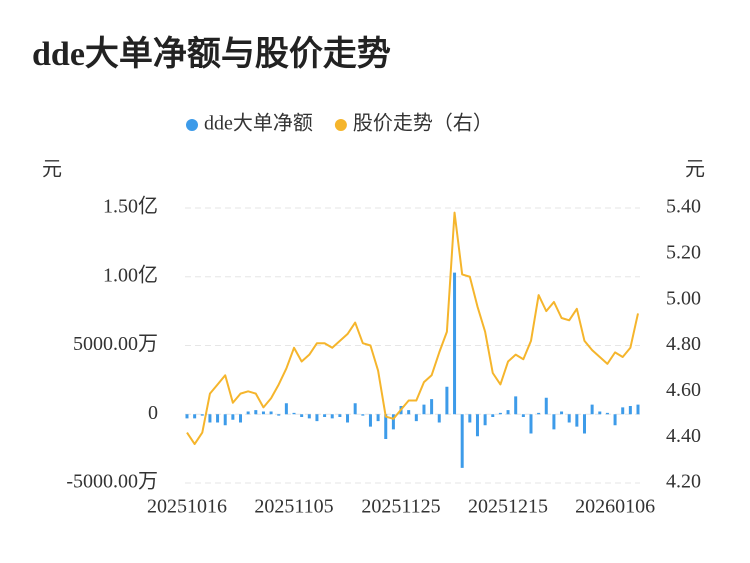  I want to click on y2-tick-label: 5.40, so click(683, 207).